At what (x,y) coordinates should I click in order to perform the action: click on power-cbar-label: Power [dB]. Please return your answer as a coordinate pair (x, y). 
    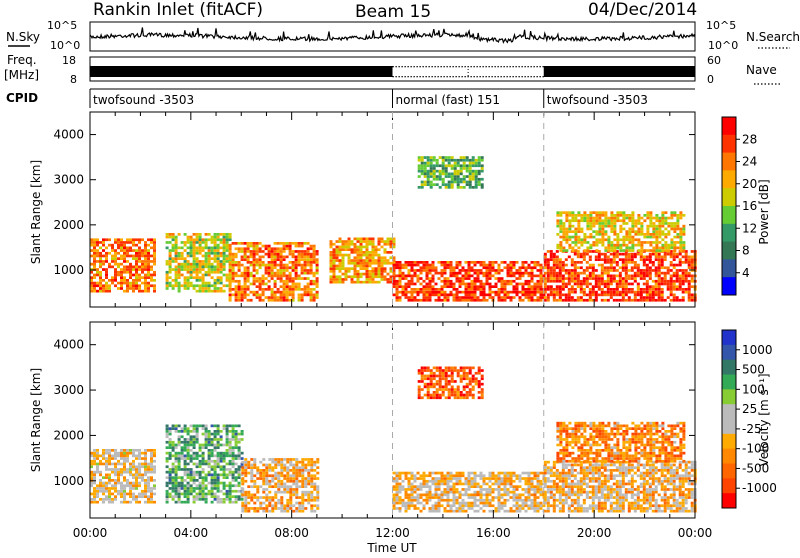
    Looking at the image, I should click on (764, 211).